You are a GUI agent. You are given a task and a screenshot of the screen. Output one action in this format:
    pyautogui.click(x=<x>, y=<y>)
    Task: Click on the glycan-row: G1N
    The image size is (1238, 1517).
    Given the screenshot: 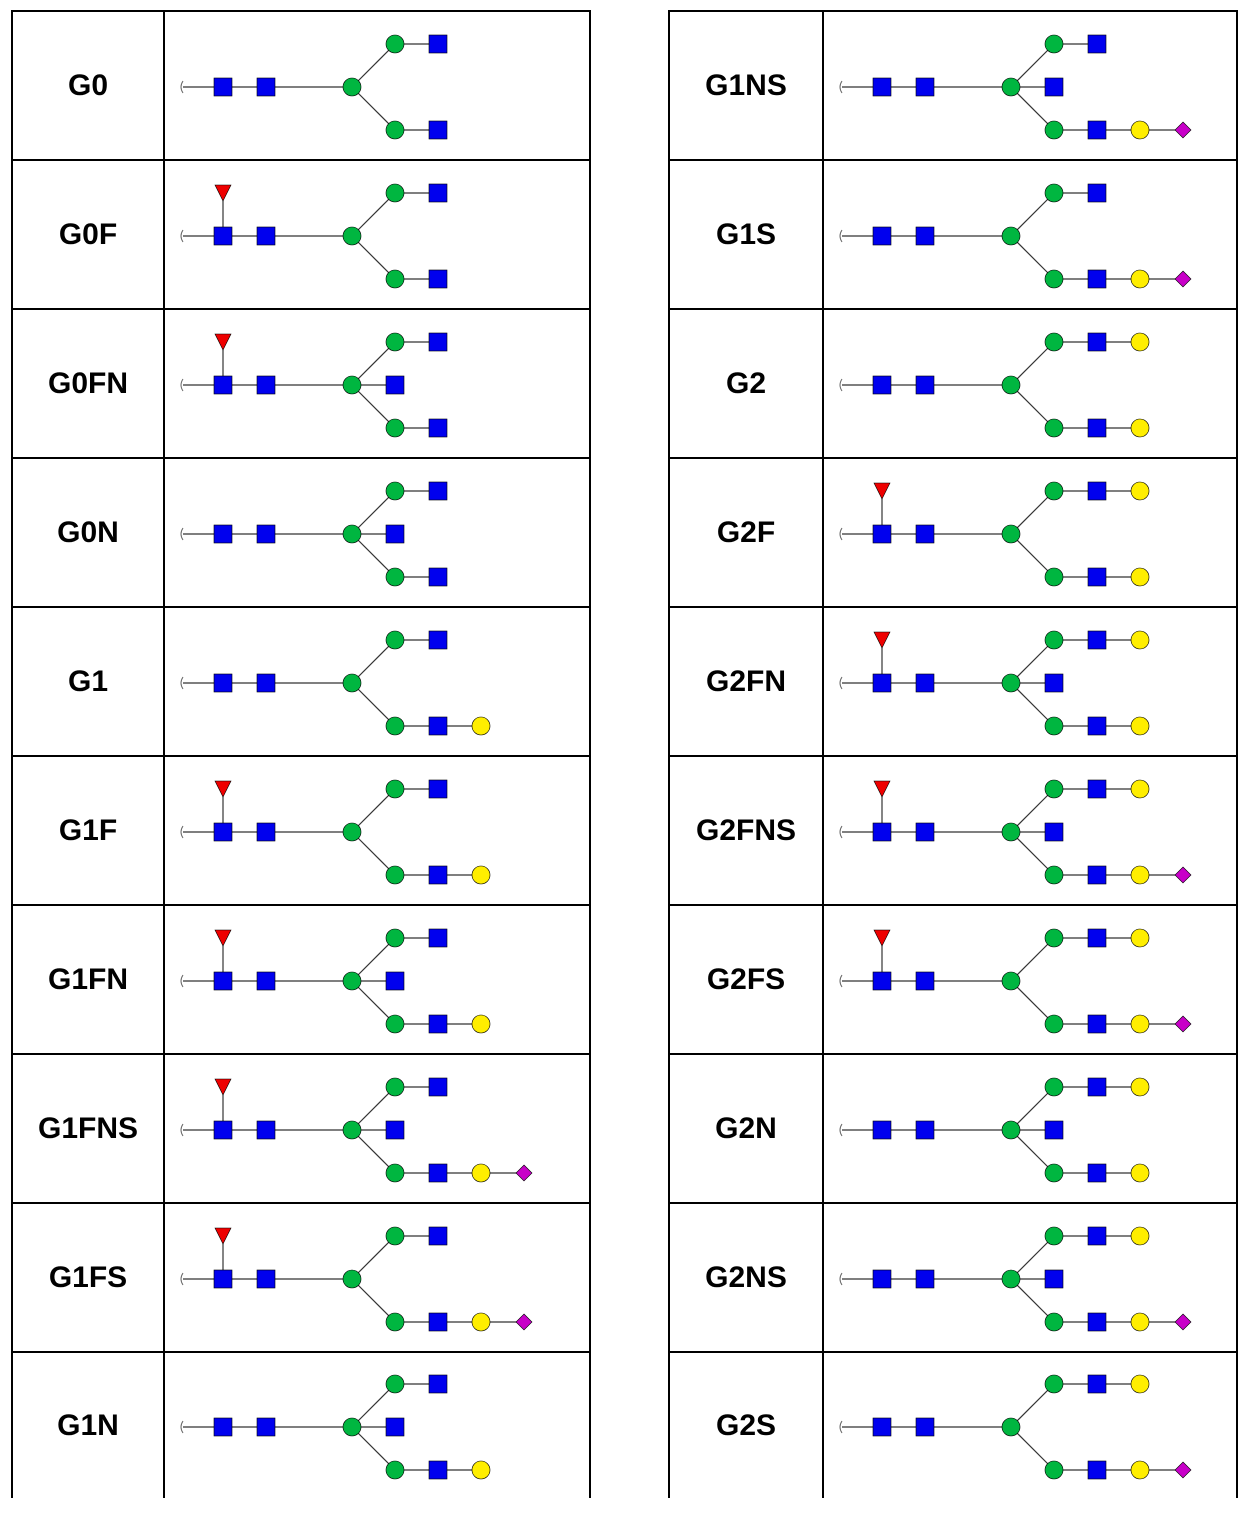 What is the action you would take?
    pyautogui.click(x=301, y=1424)
    